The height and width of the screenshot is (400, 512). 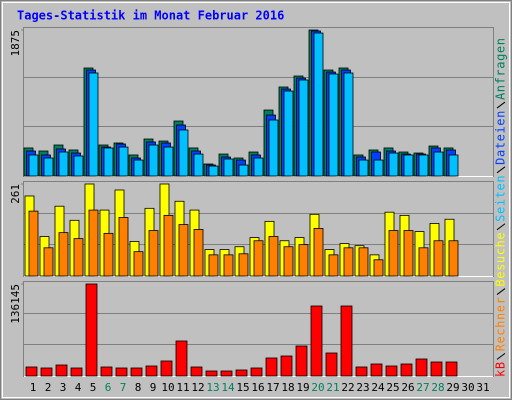 What do you see at coordinates (407, 387) in the screenshot?
I see `x-tick-label: 26` at bounding box center [407, 387].